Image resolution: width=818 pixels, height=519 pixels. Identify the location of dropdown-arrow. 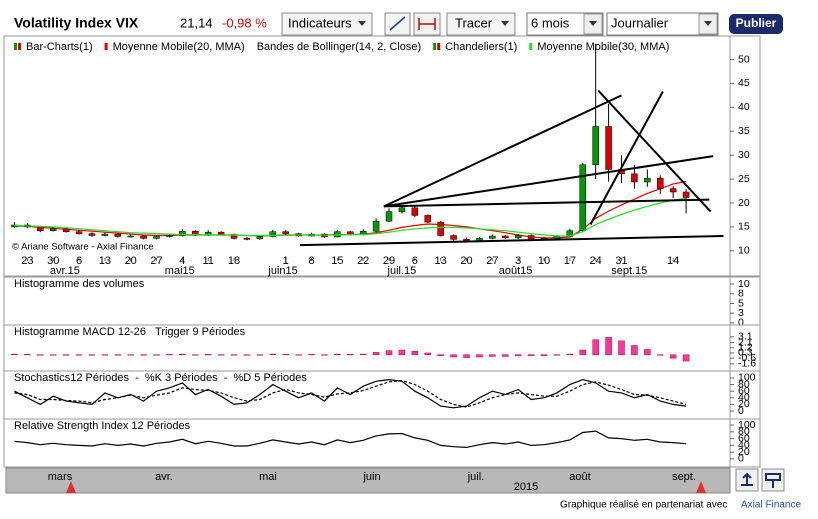
(505, 23).